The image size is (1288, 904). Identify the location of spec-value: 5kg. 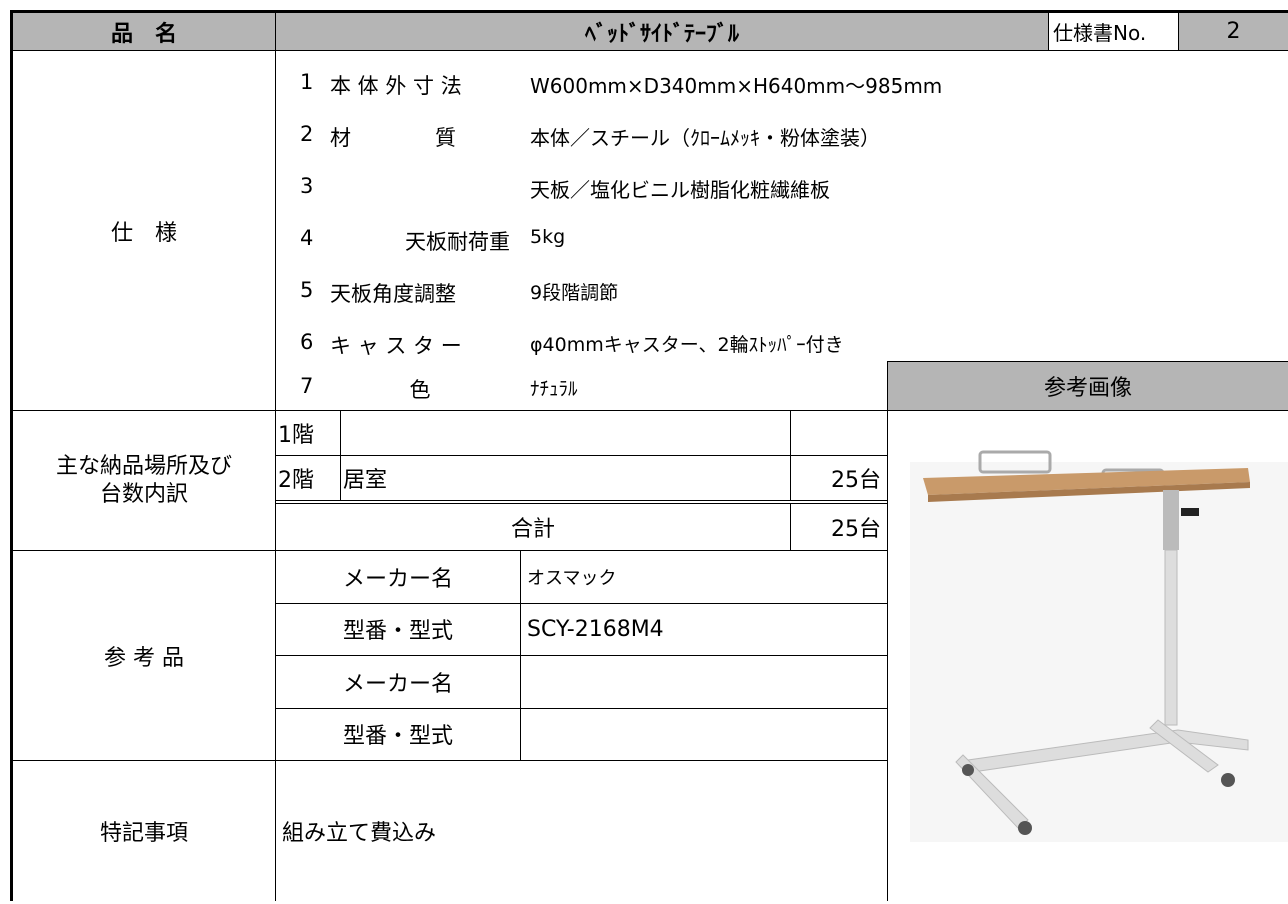
(548, 237).